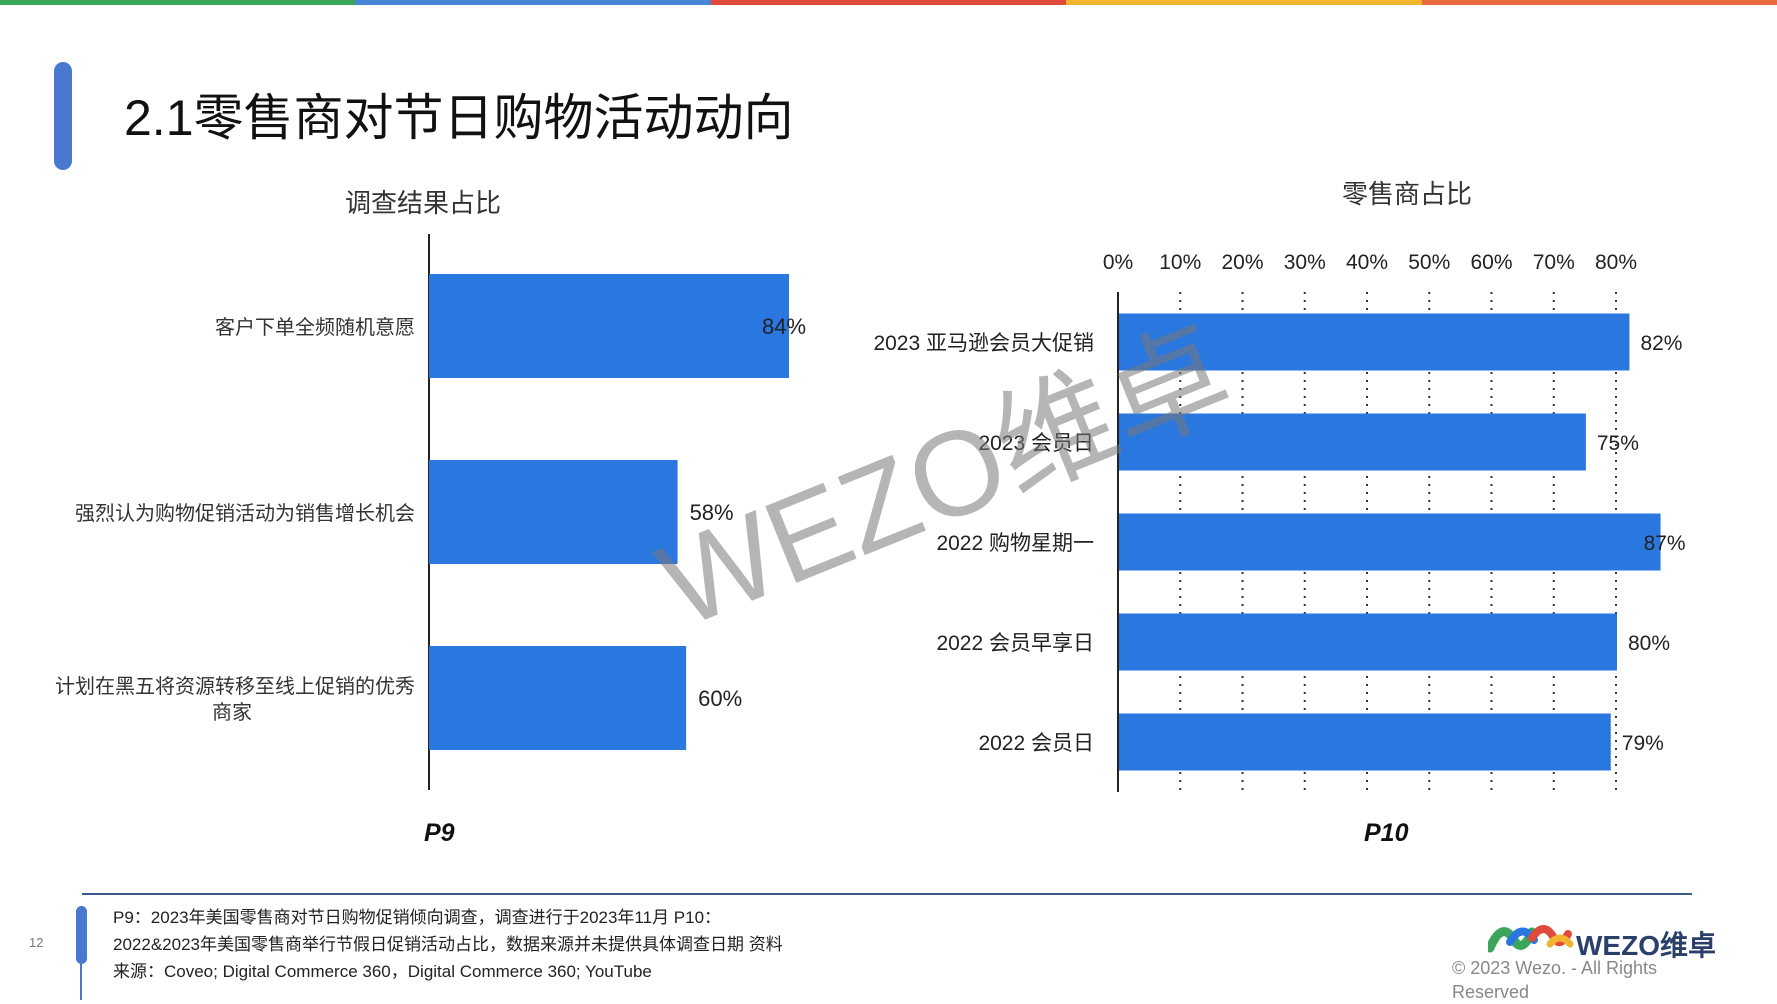 This screenshot has height=1004, width=1777. What do you see at coordinates (784, 326) in the screenshot?
I see `data-label-1: 84%` at bounding box center [784, 326].